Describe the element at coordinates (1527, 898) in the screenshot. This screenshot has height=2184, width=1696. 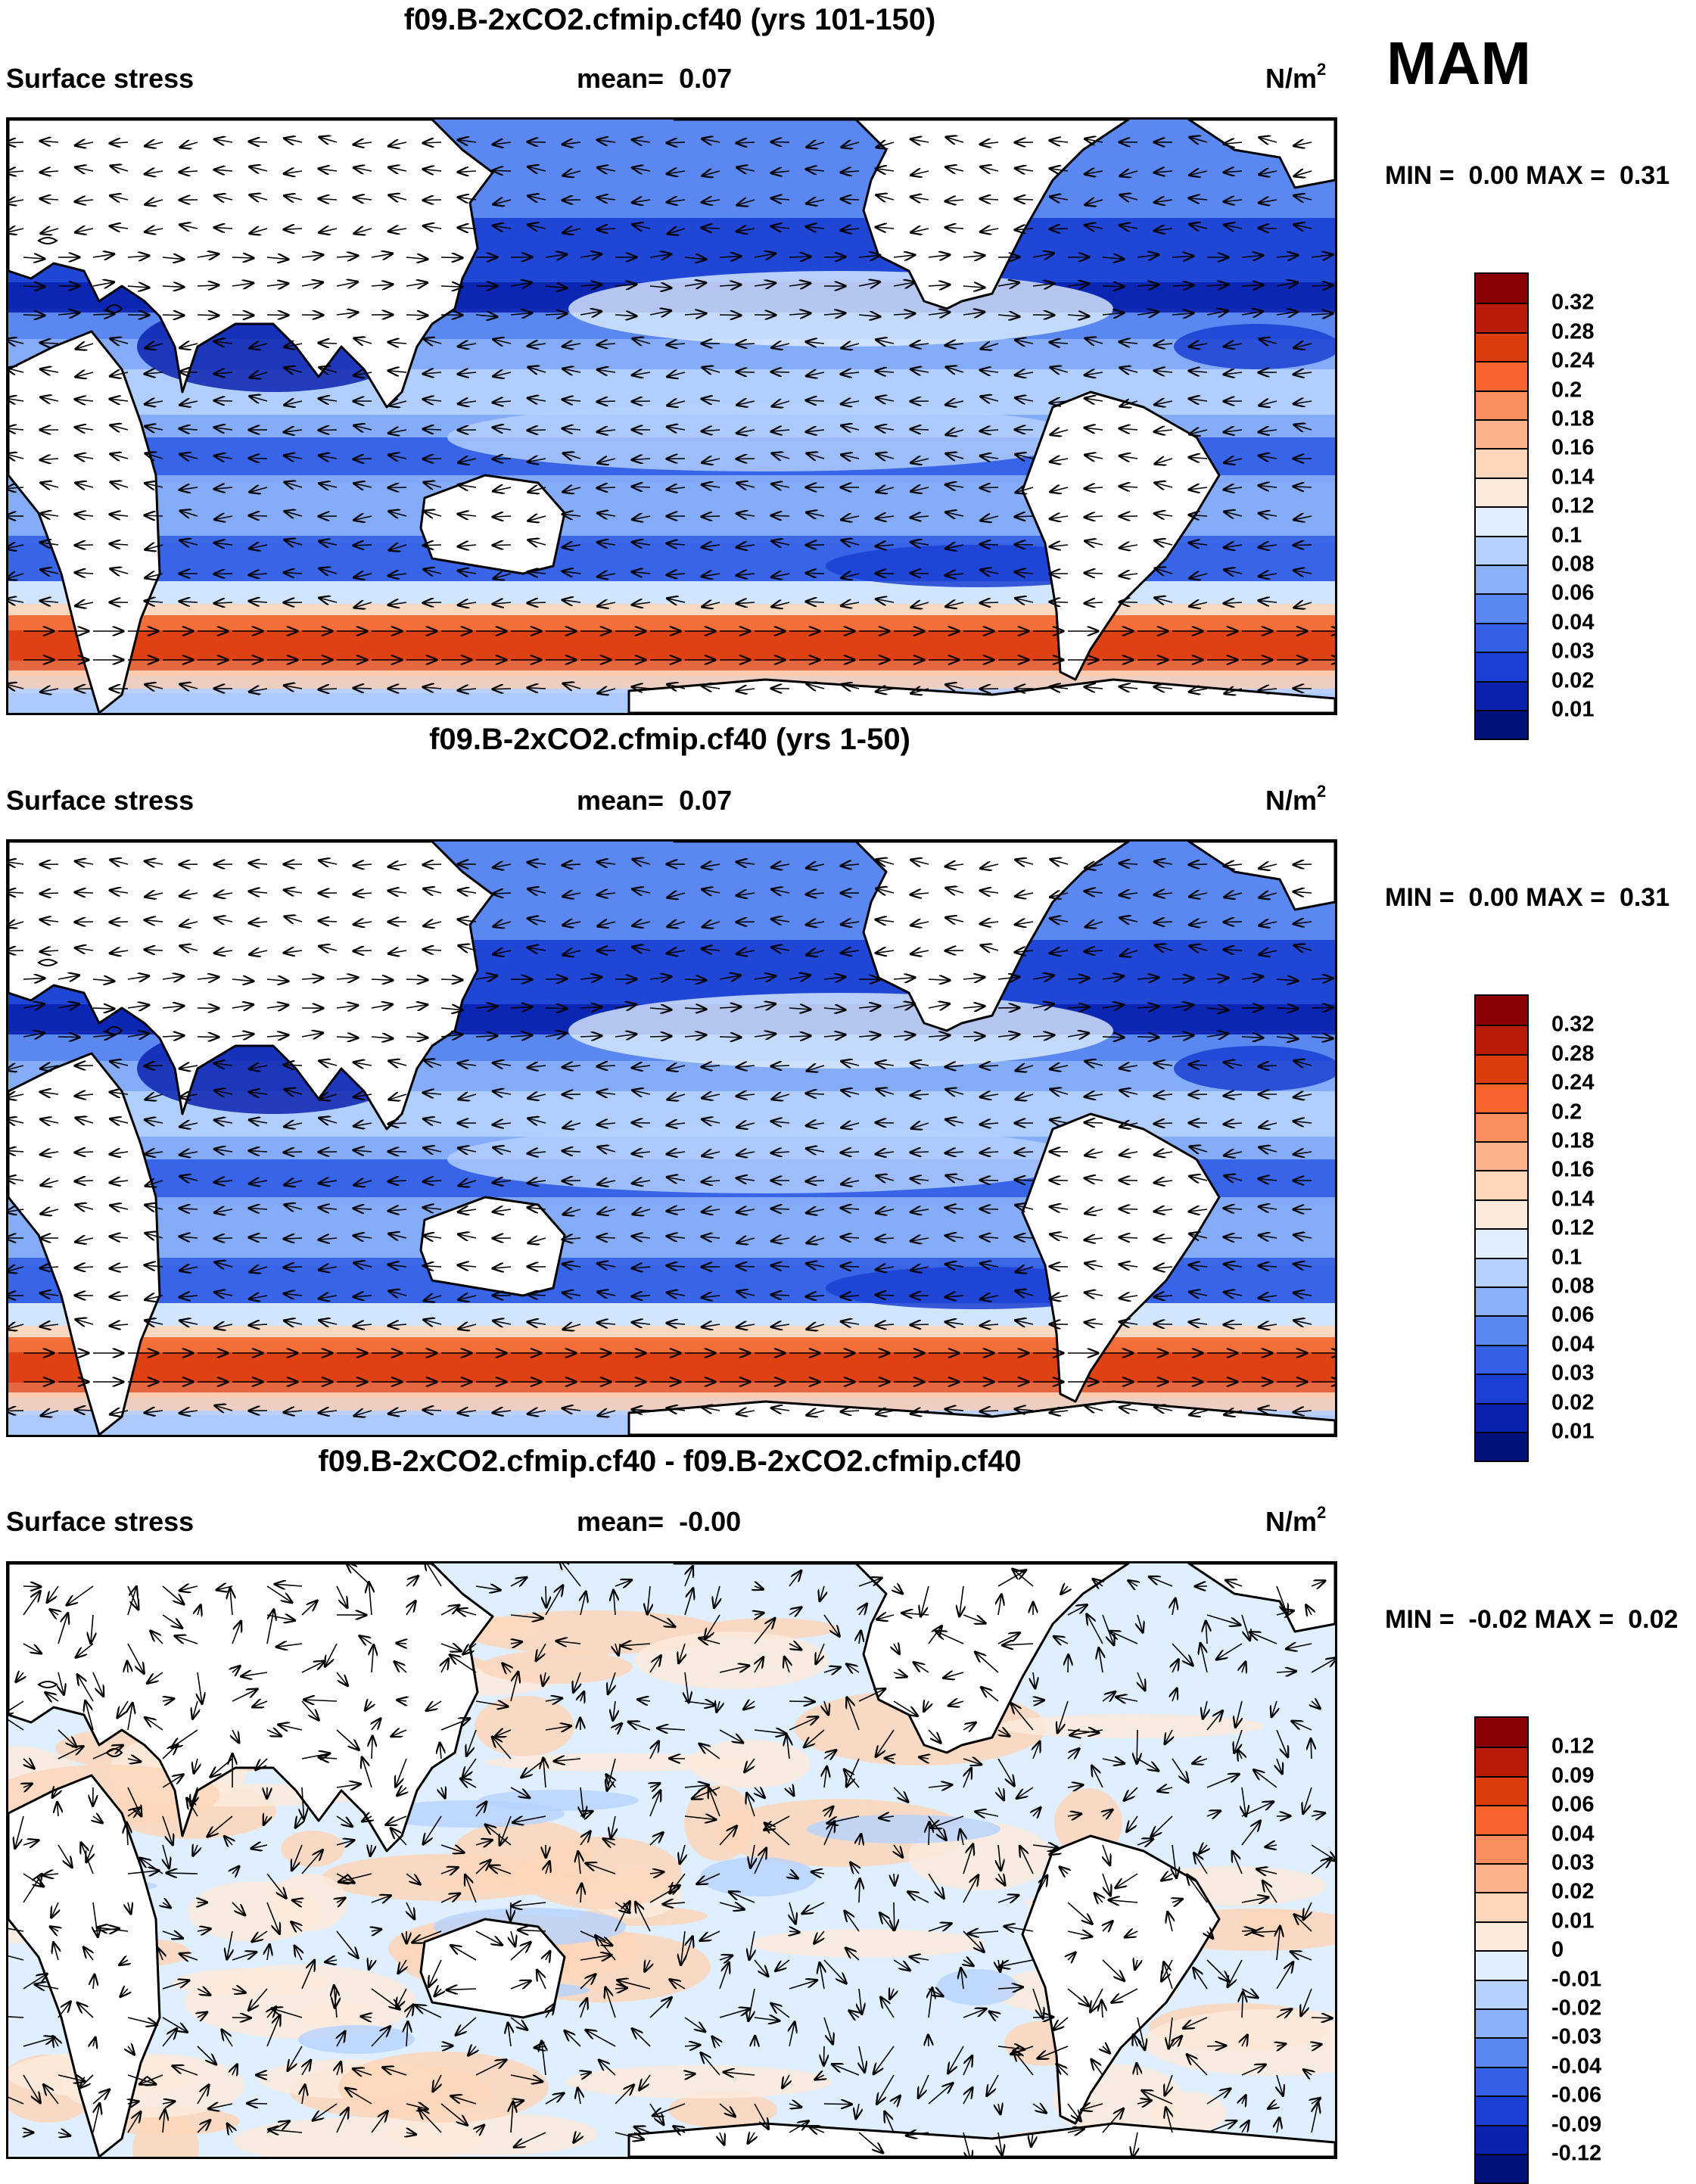
I see `min-max-label: MIN = 0.00 MAX = 0.31` at that location.